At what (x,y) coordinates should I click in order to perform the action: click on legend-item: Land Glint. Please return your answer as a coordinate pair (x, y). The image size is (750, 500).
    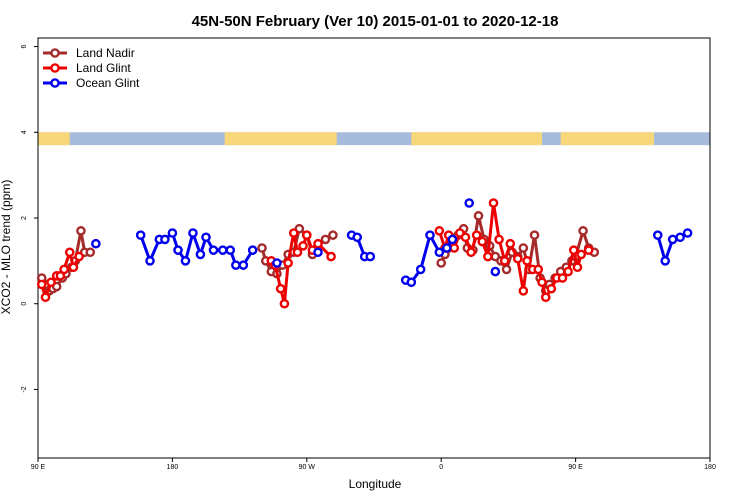
    Looking at the image, I should click on (87, 68).